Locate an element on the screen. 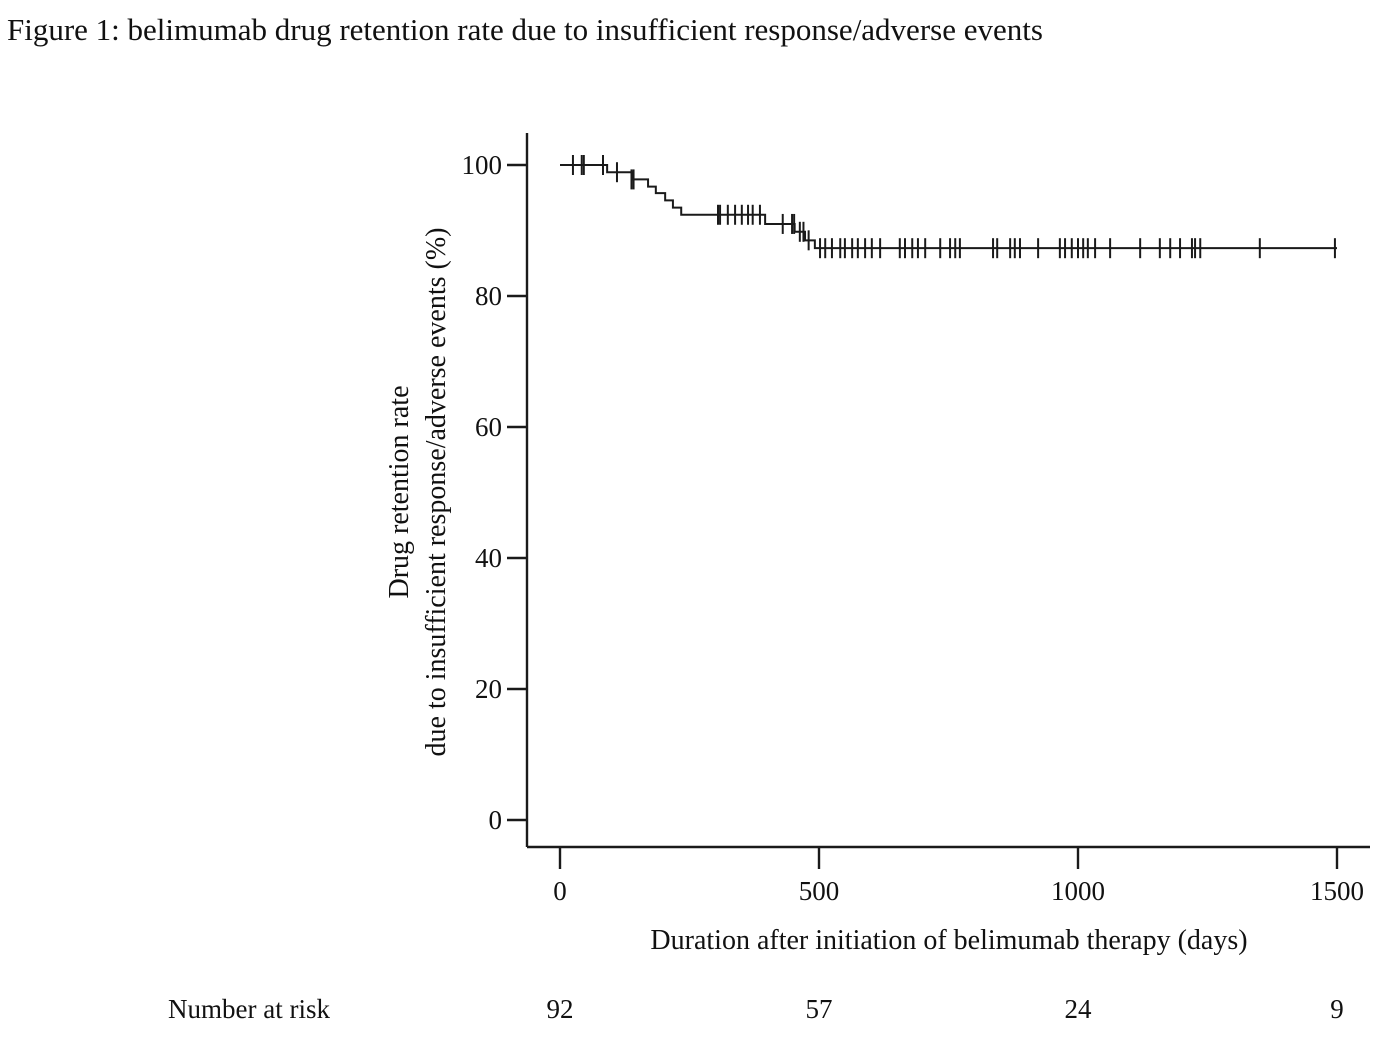  number-at-risk-value-day-1000: 24 is located at coordinates (1078, 1009).